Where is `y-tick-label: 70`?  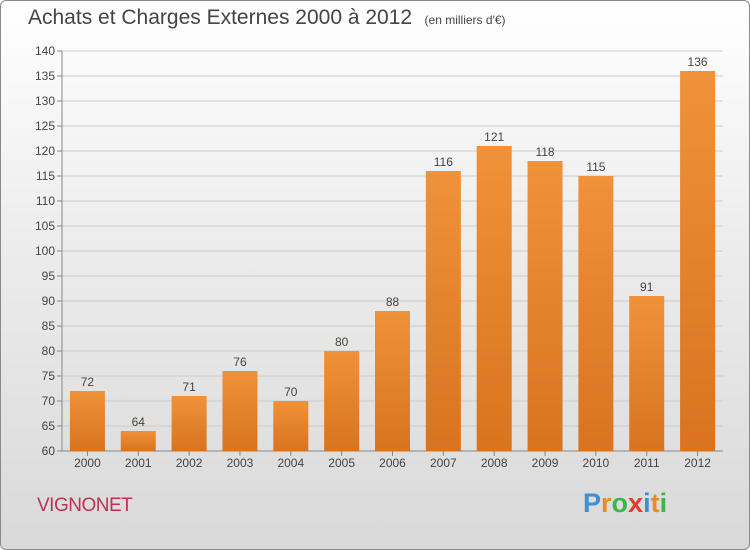 y-tick-label: 70 is located at coordinates (49, 401).